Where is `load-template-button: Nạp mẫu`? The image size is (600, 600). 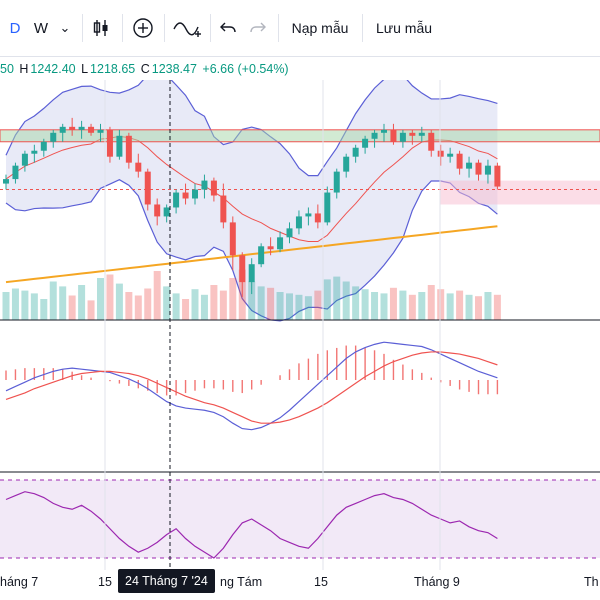 load-template-button: Nạp mẫu is located at coordinates (320, 28).